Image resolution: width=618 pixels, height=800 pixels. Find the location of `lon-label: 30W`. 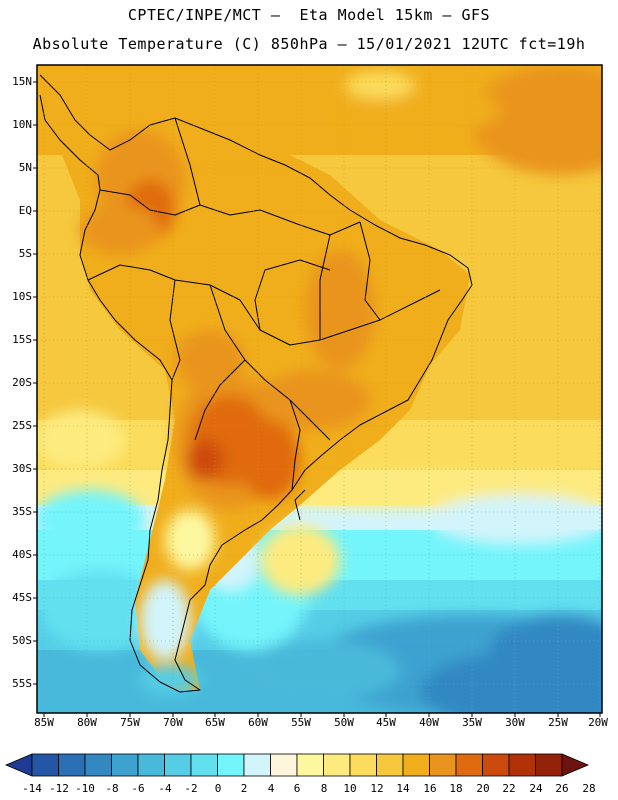

lon-label: 30W is located at coordinates (515, 722).